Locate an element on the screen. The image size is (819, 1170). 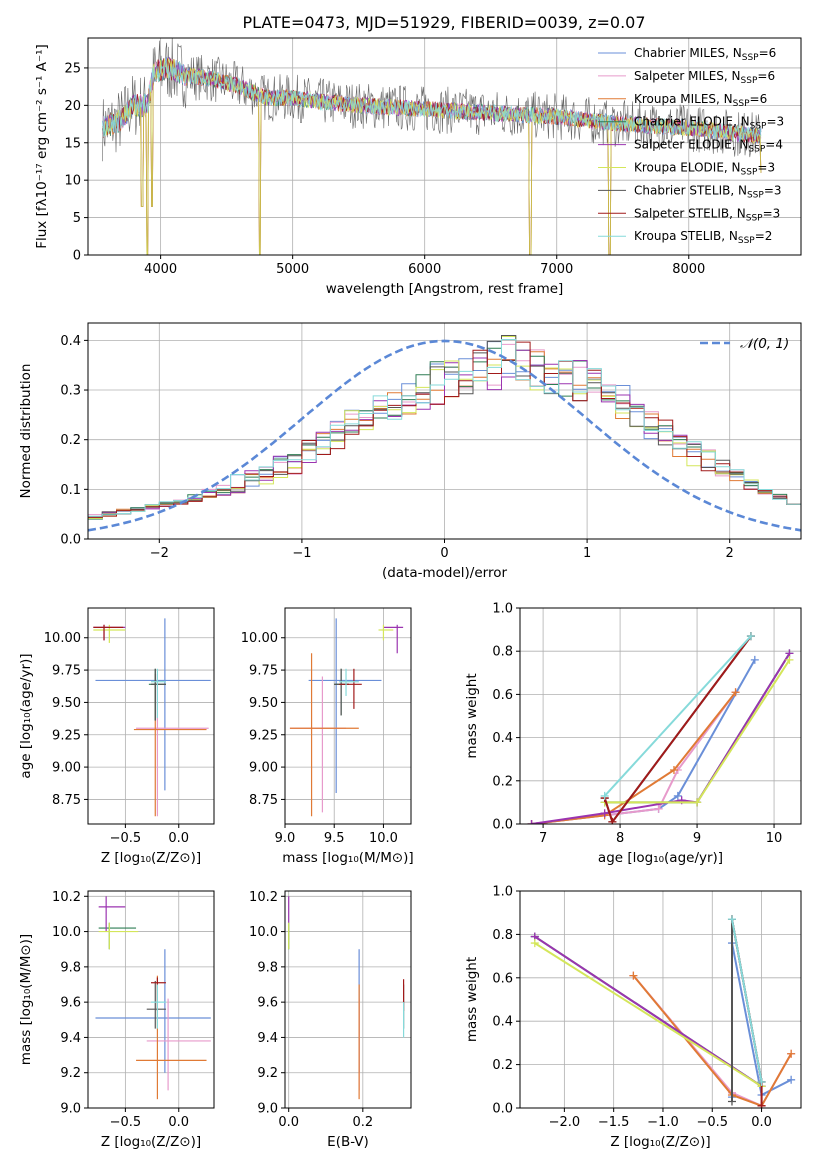
x-tick-label: 9.0 is located at coordinates (285, 838).